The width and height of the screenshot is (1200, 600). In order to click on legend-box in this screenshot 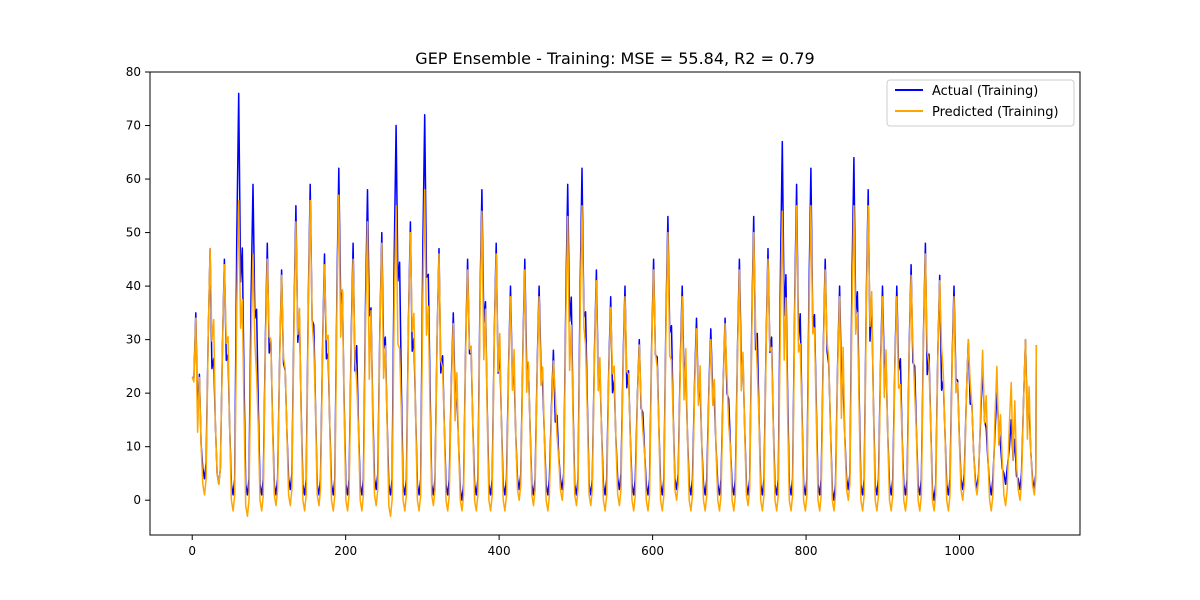, I will do `click(980, 103)`.